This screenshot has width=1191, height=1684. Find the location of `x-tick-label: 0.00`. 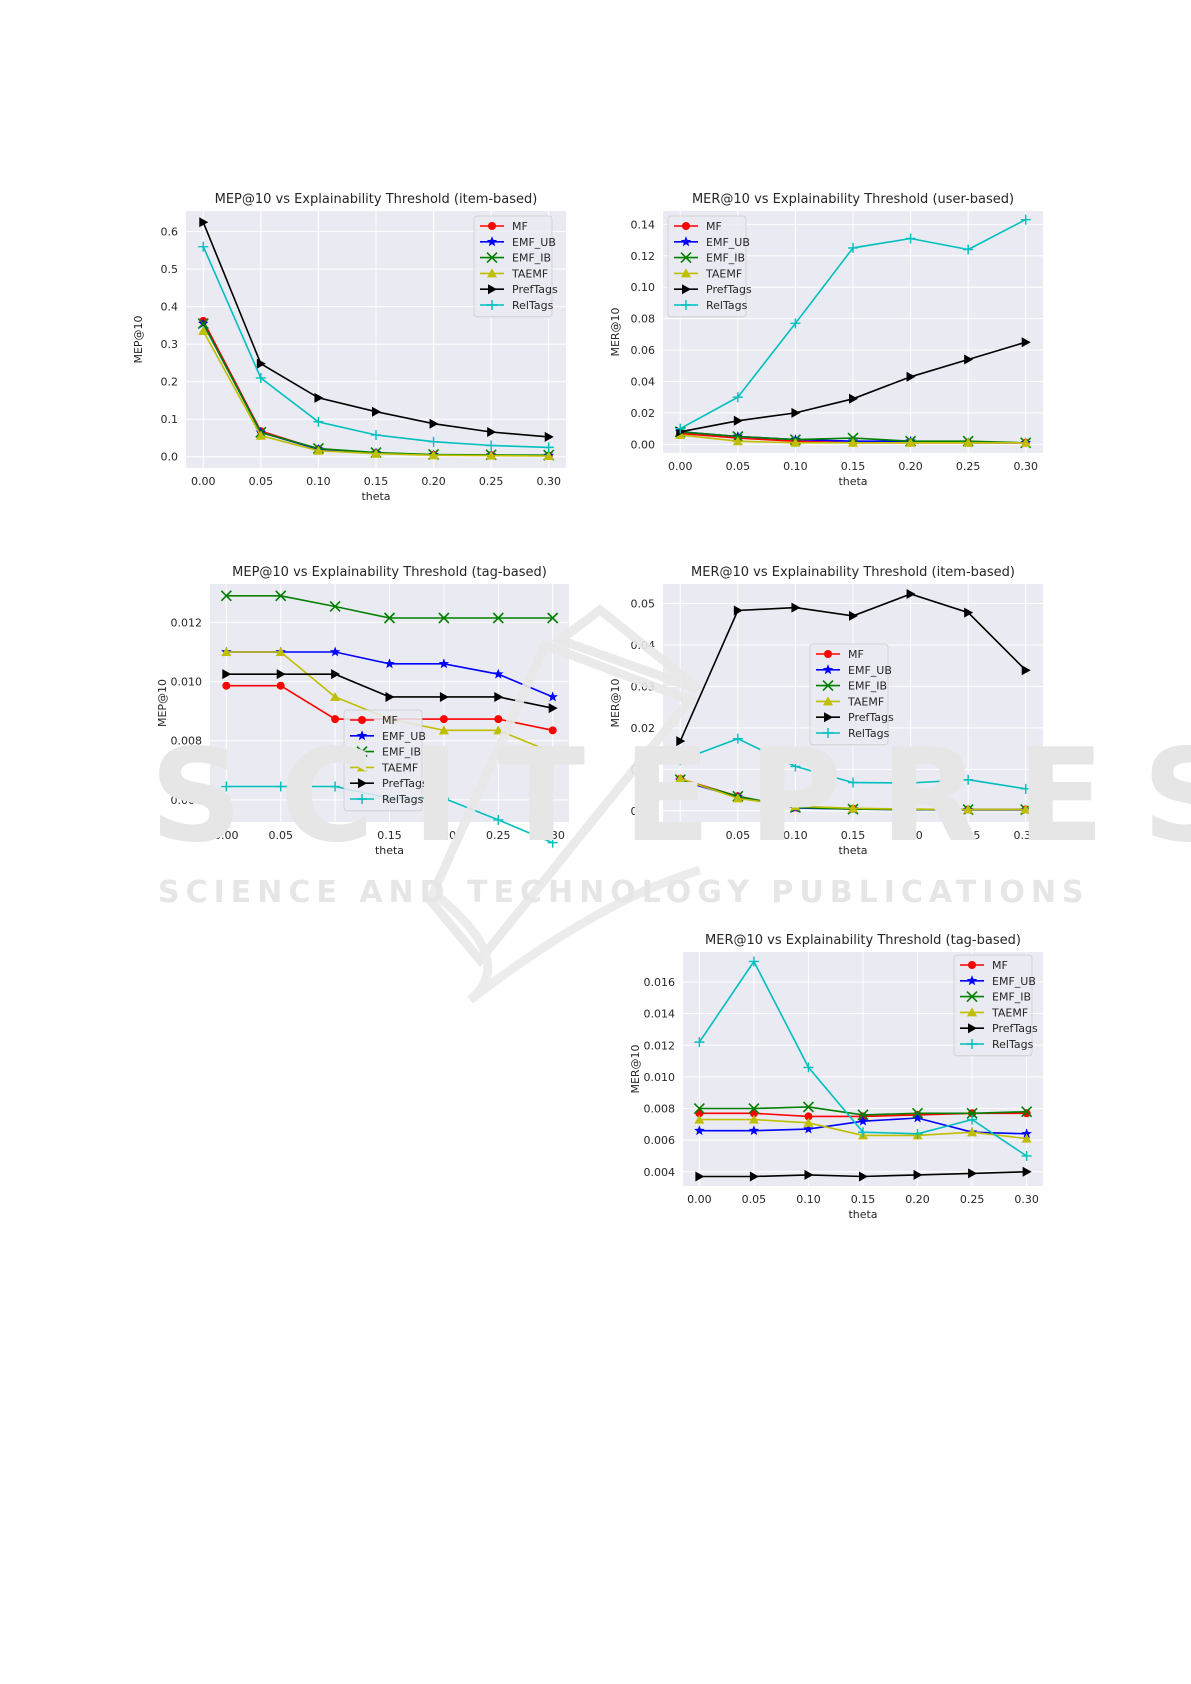

x-tick-label: 0.00 is located at coordinates (680, 835).